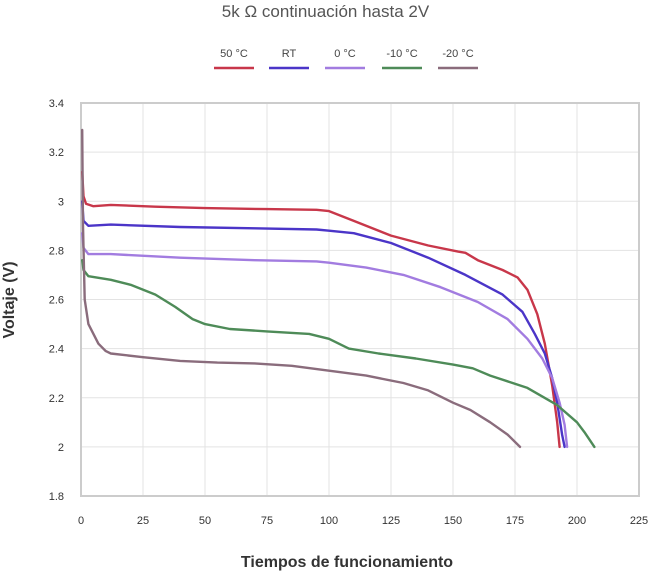 The height and width of the screenshot is (571, 651). Describe the element at coordinates (345, 54) in the screenshot. I see `legend-label: 0 °C` at that location.